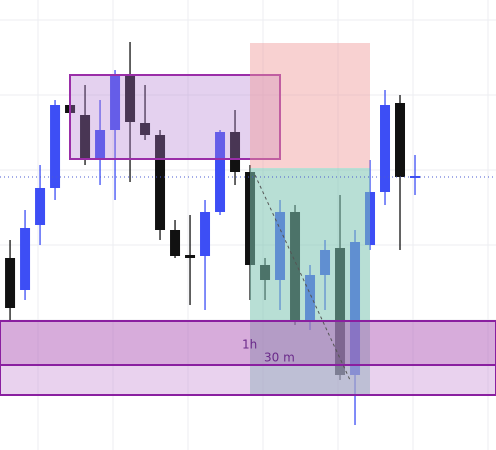 The height and width of the screenshot is (450, 496). What do you see at coordinates (175, 117) in the screenshot?
I see `supply-zone` at bounding box center [175, 117].